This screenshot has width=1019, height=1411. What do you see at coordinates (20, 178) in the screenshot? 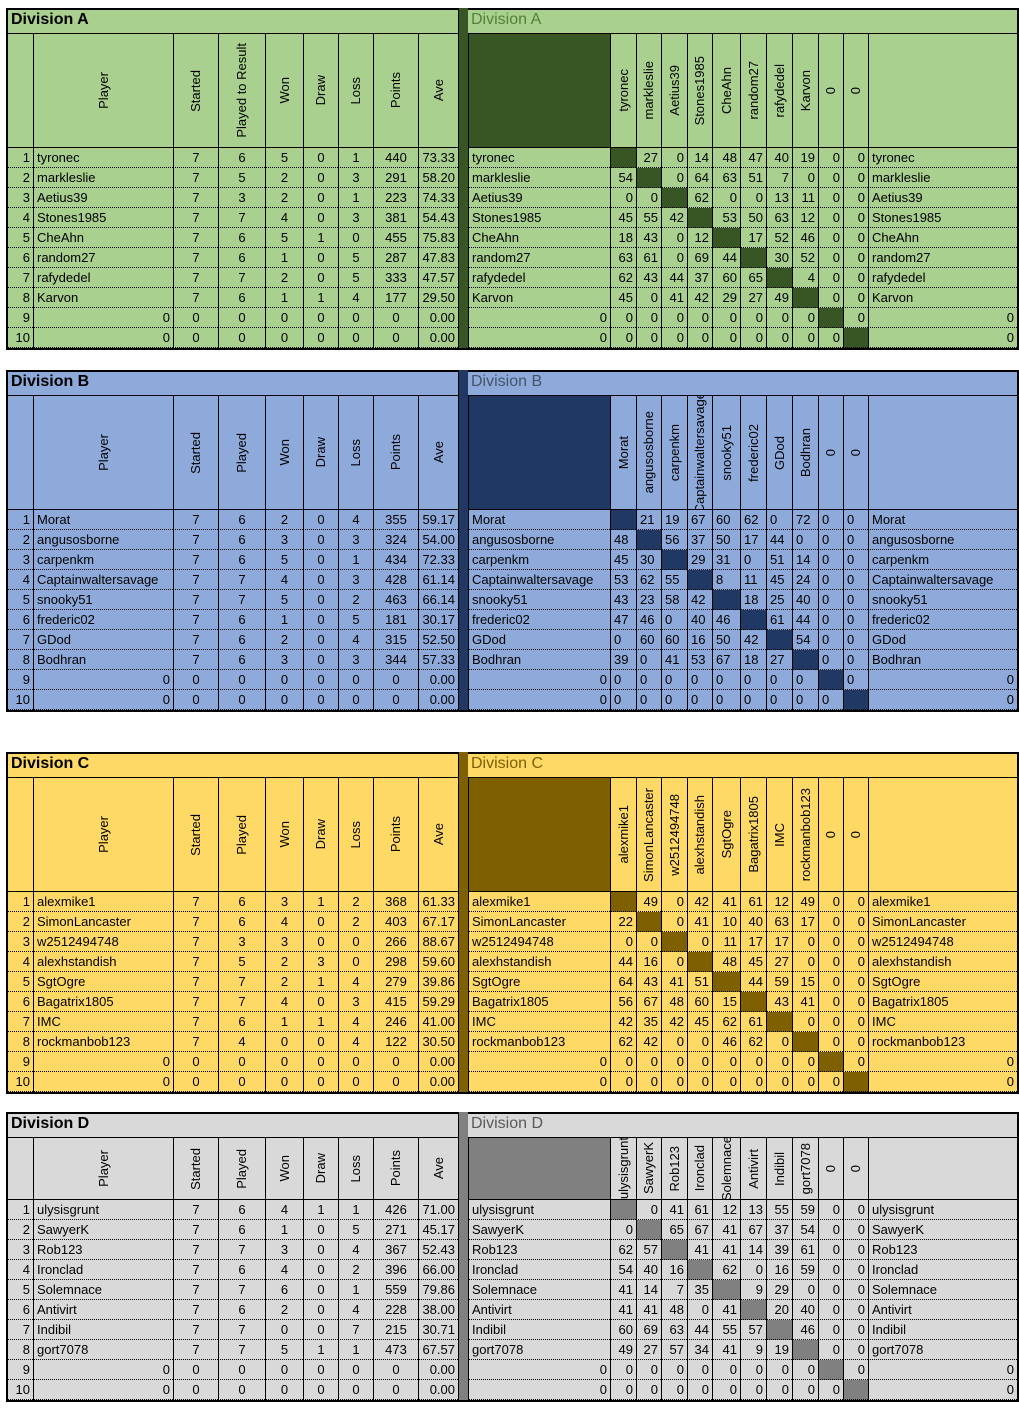
I see `row-number: 2` at bounding box center [20, 178].